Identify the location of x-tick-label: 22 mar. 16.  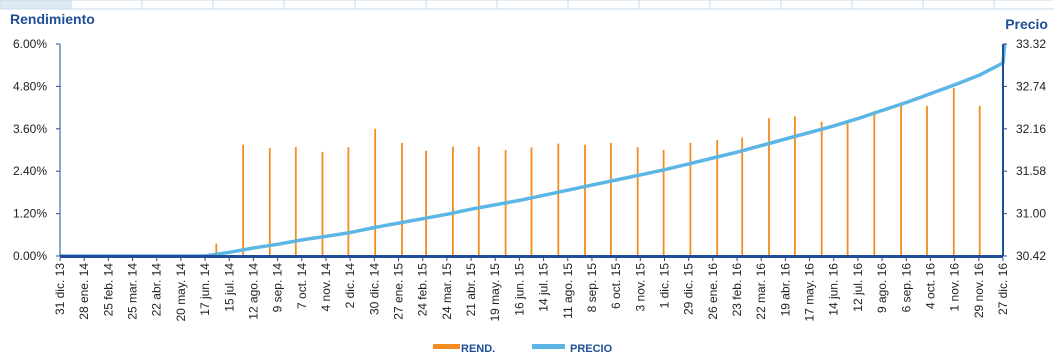
(761, 291).